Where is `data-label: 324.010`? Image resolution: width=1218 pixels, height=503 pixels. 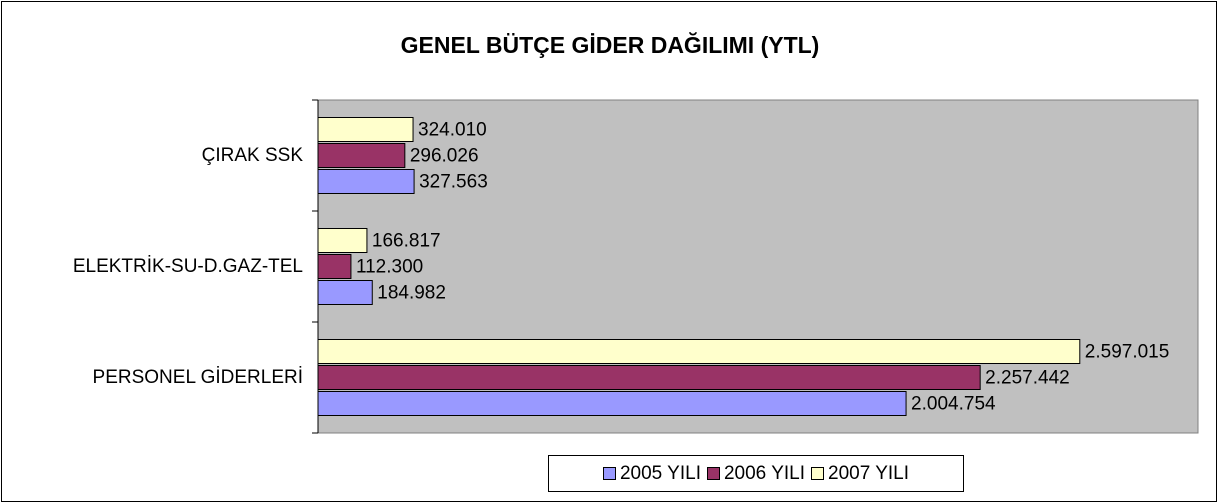
data-label: 324.010 is located at coordinates (452, 130).